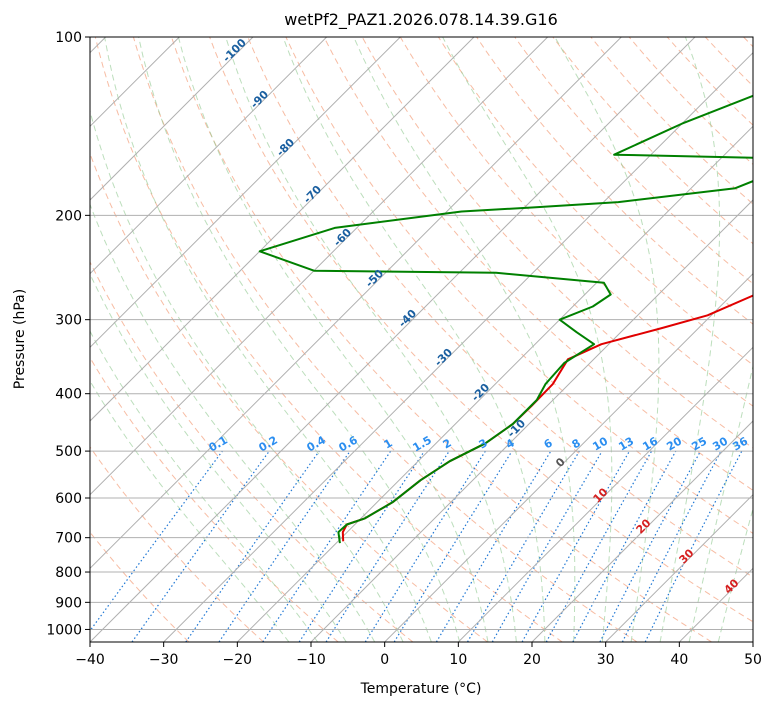 The image size is (775, 708). Describe the element at coordinates (164, 660) in the screenshot. I see `x-tick-label: −30` at that location.